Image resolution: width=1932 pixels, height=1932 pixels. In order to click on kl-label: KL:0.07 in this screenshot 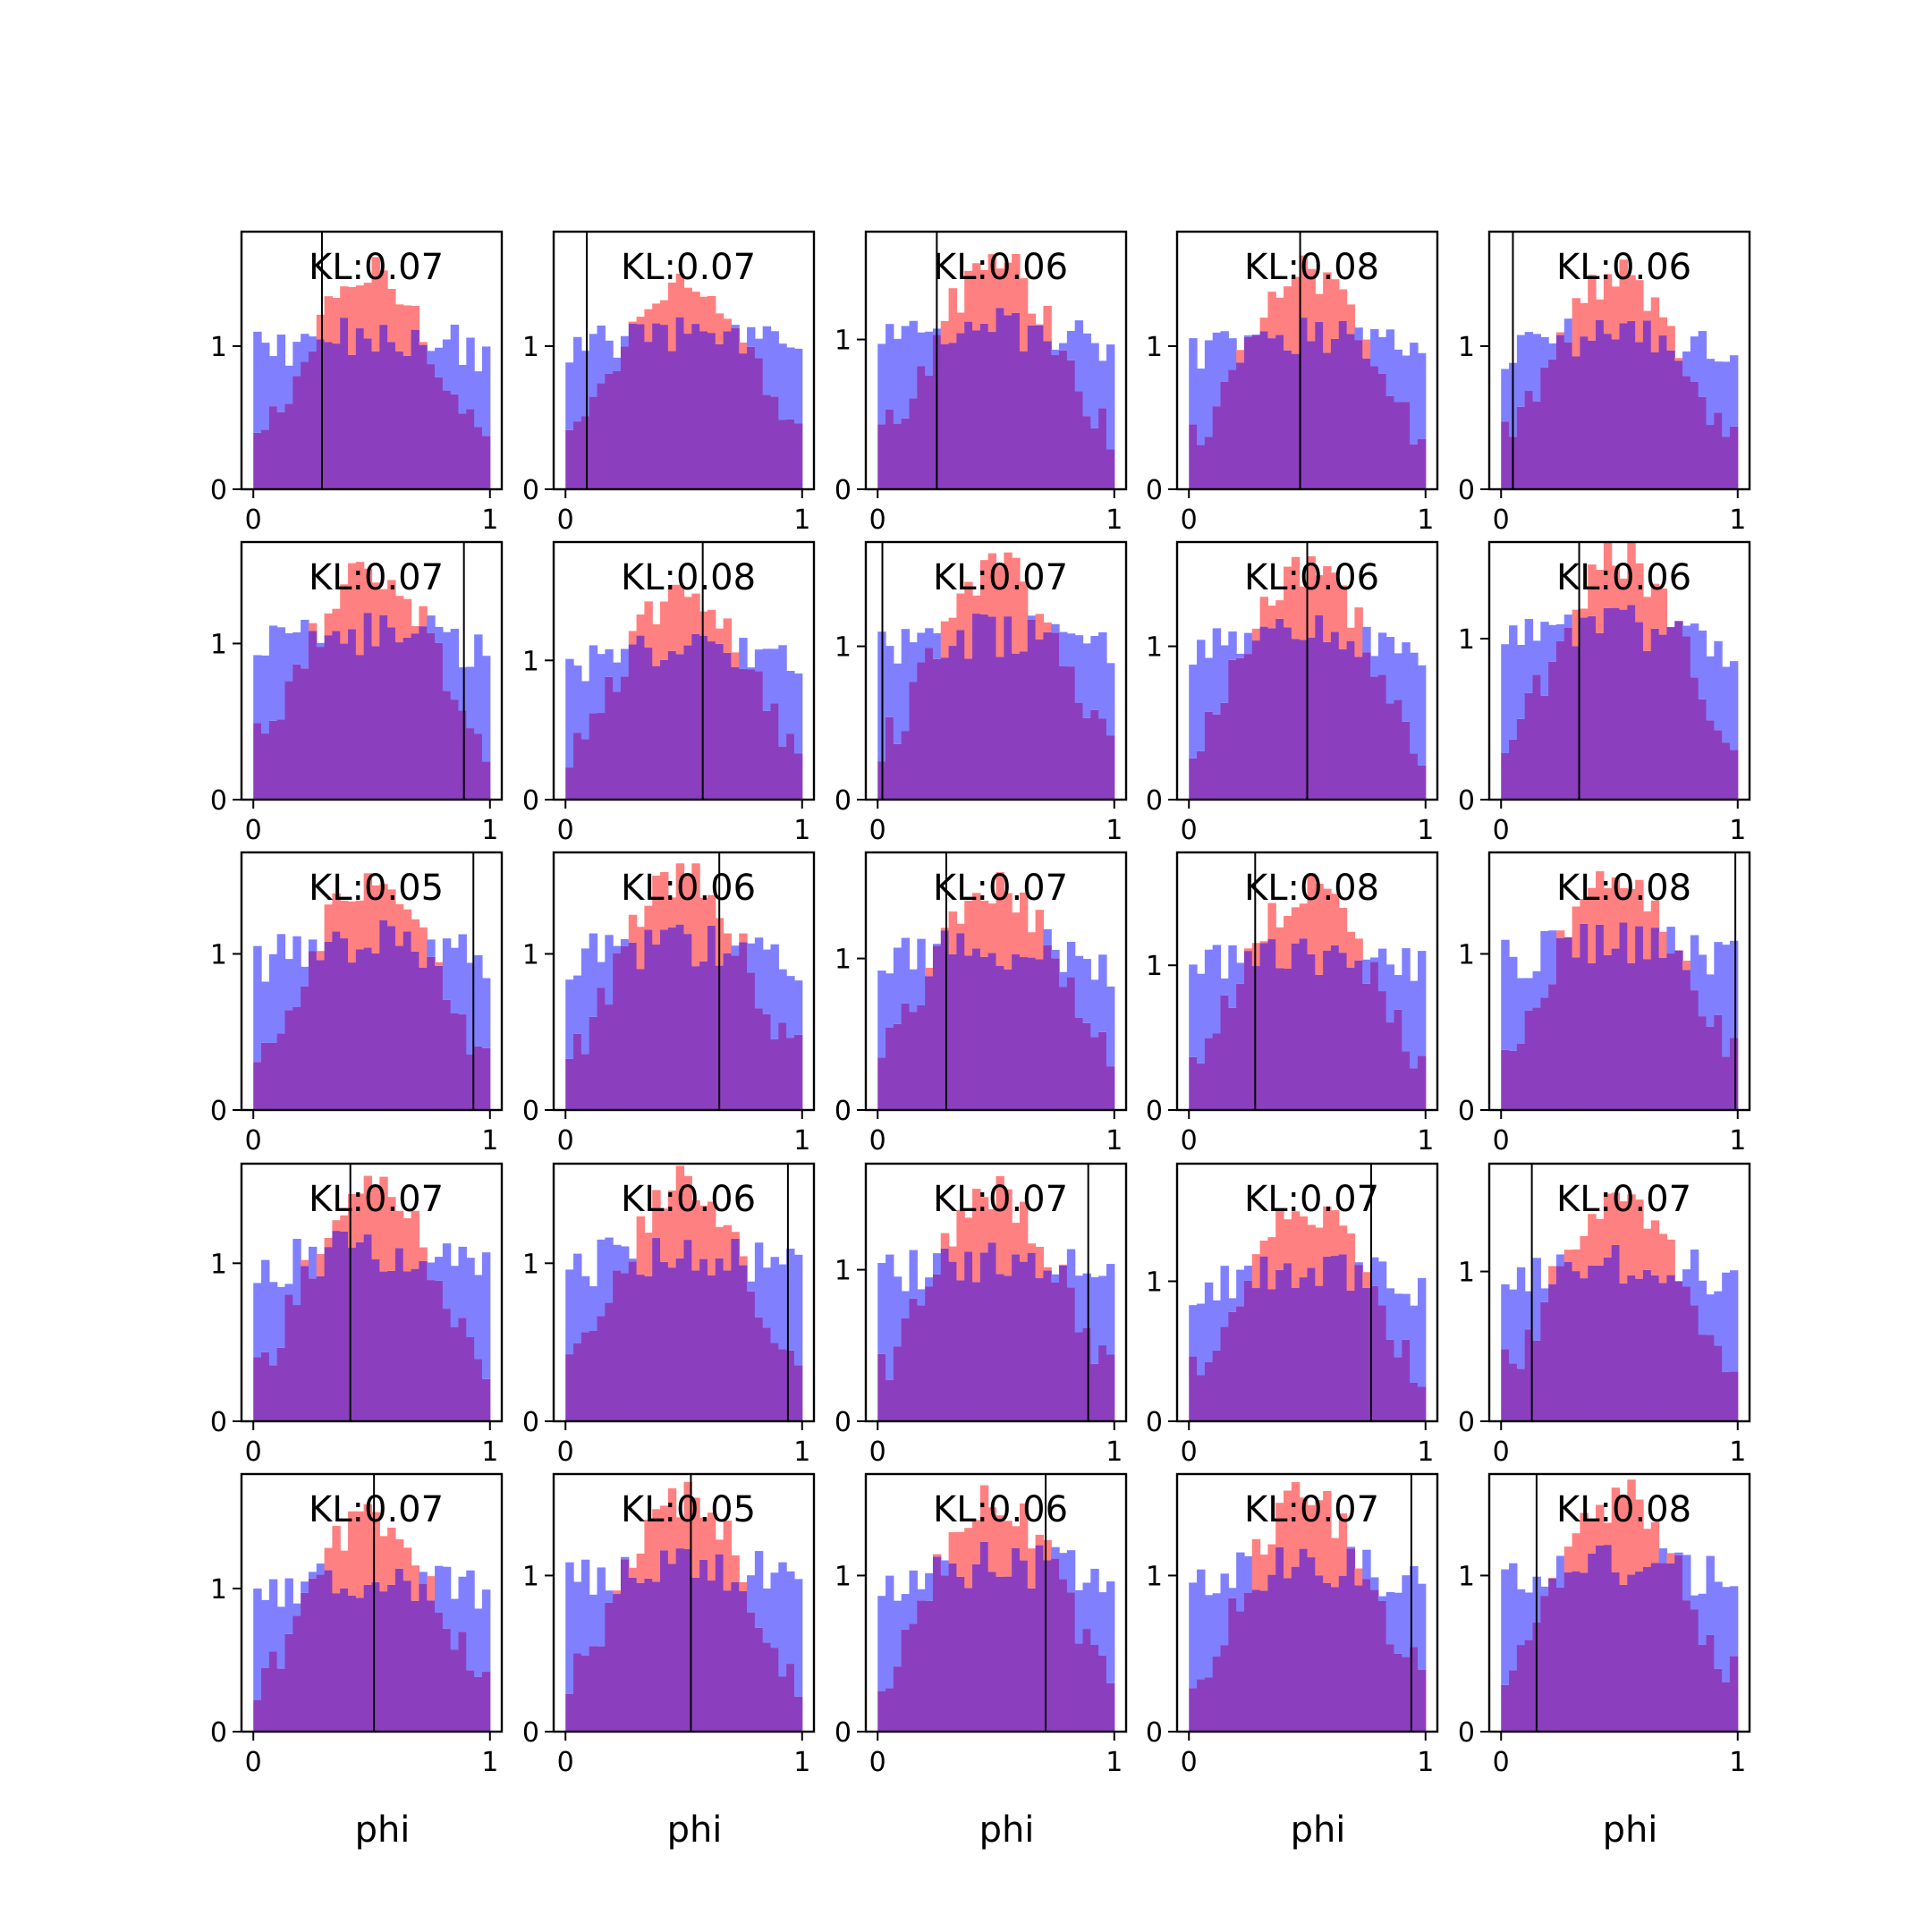, I will do `click(1623, 1199)`.